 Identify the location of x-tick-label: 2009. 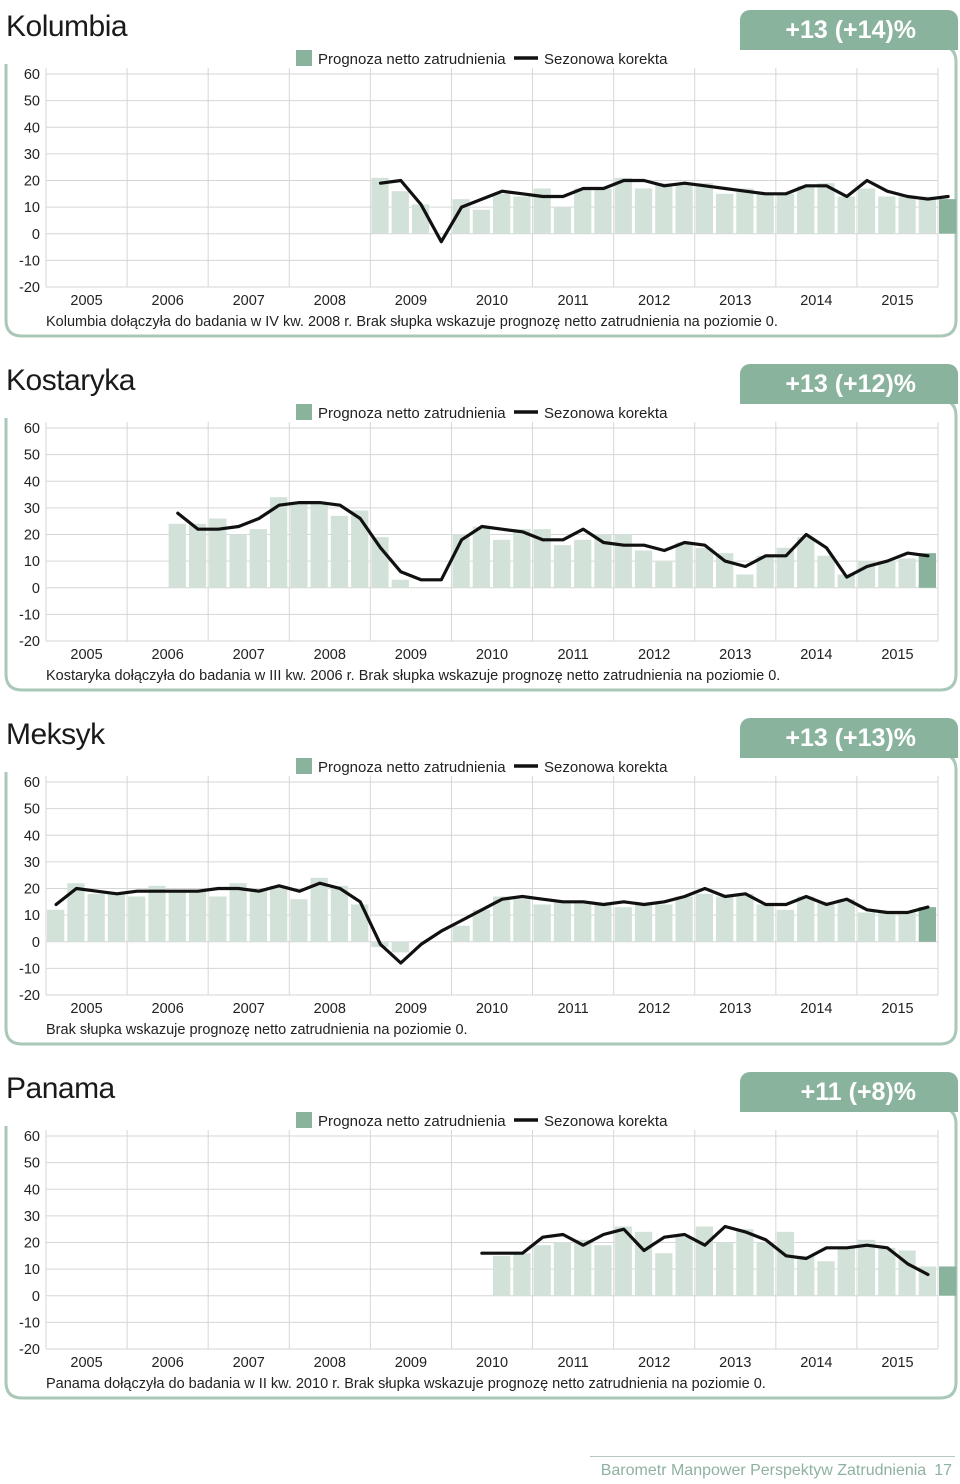
(411, 301).